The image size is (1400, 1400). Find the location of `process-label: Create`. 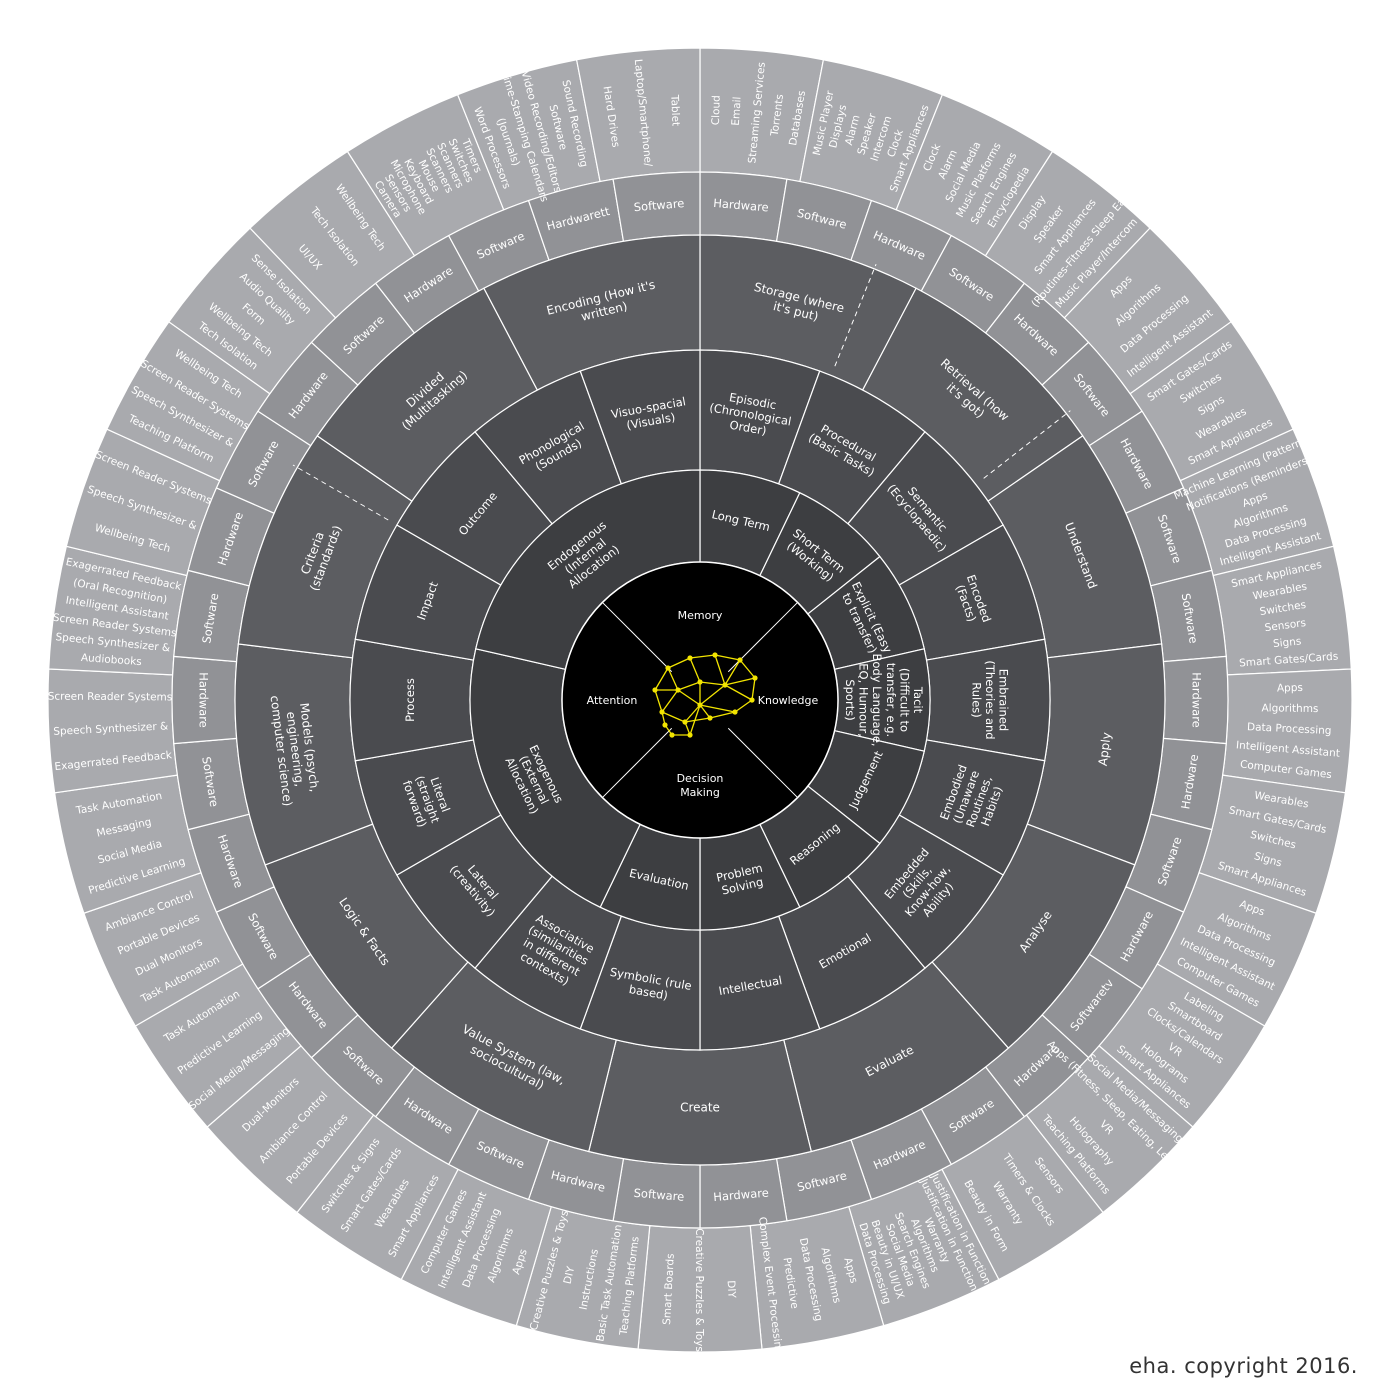

process-label: Create is located at coordinates (700, 1108).